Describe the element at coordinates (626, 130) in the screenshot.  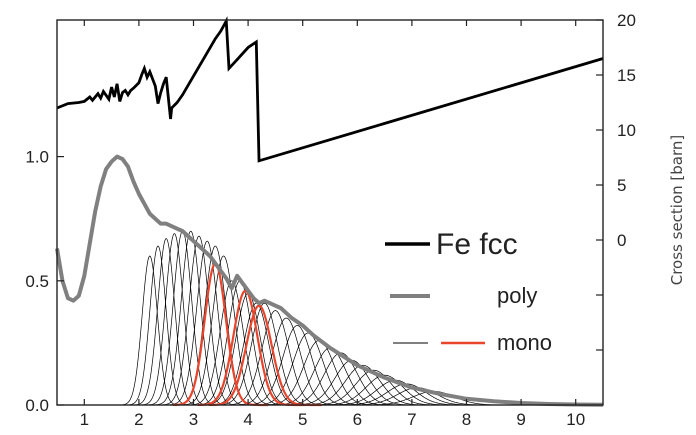
I see `y-right-tick-label: 10` at that location.